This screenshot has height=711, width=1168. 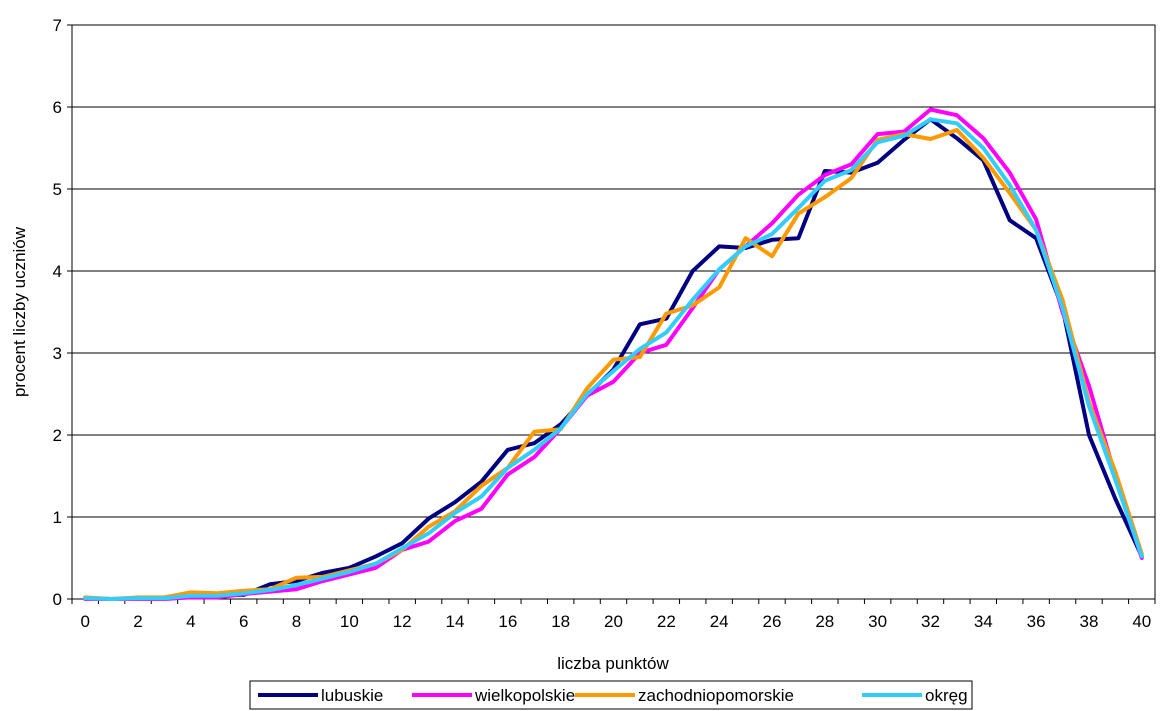 I want to click on x-axis-title: liczba punktów, so click(x=613, y=663).